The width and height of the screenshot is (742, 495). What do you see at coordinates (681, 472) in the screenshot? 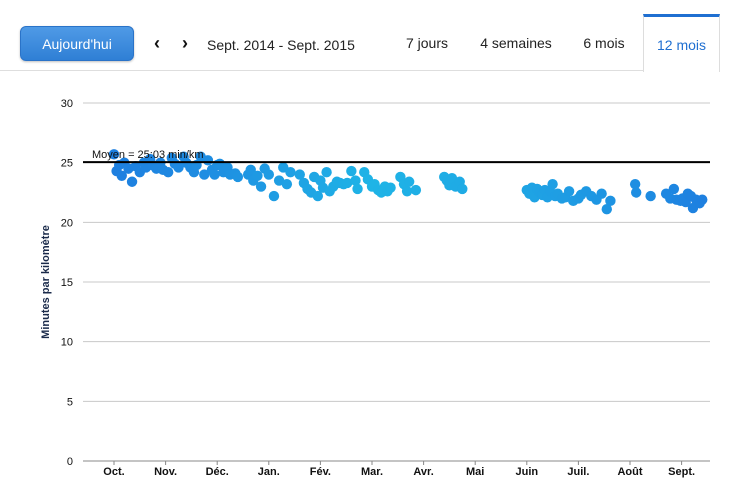
I see `x-tick-label: Sept.` at bounding box center [681, 472].